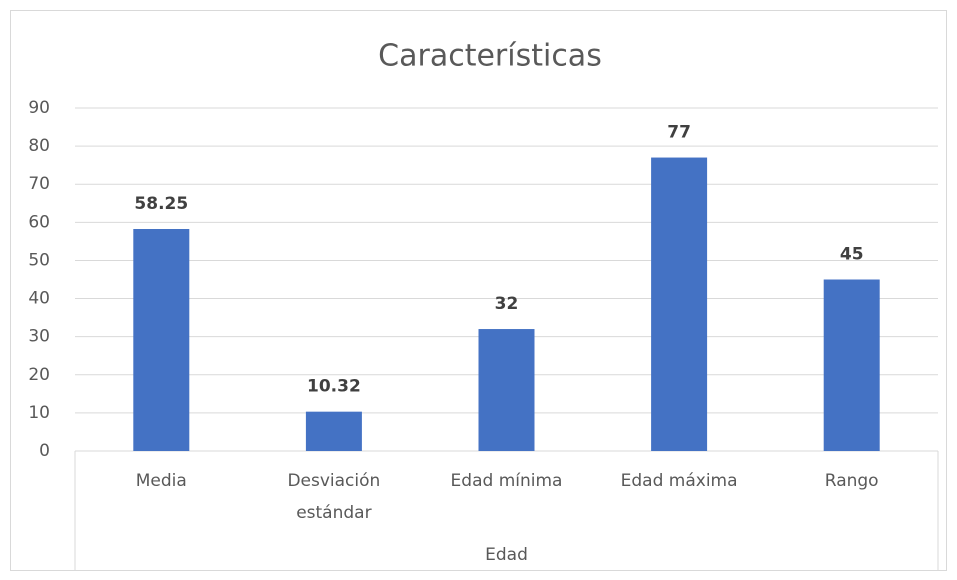 The height and width of the screenshot is (580, 957). Describe the element at coordinates (506, 481) in the screenshot. I see `x-tick-label: Edad mínima` at that location.